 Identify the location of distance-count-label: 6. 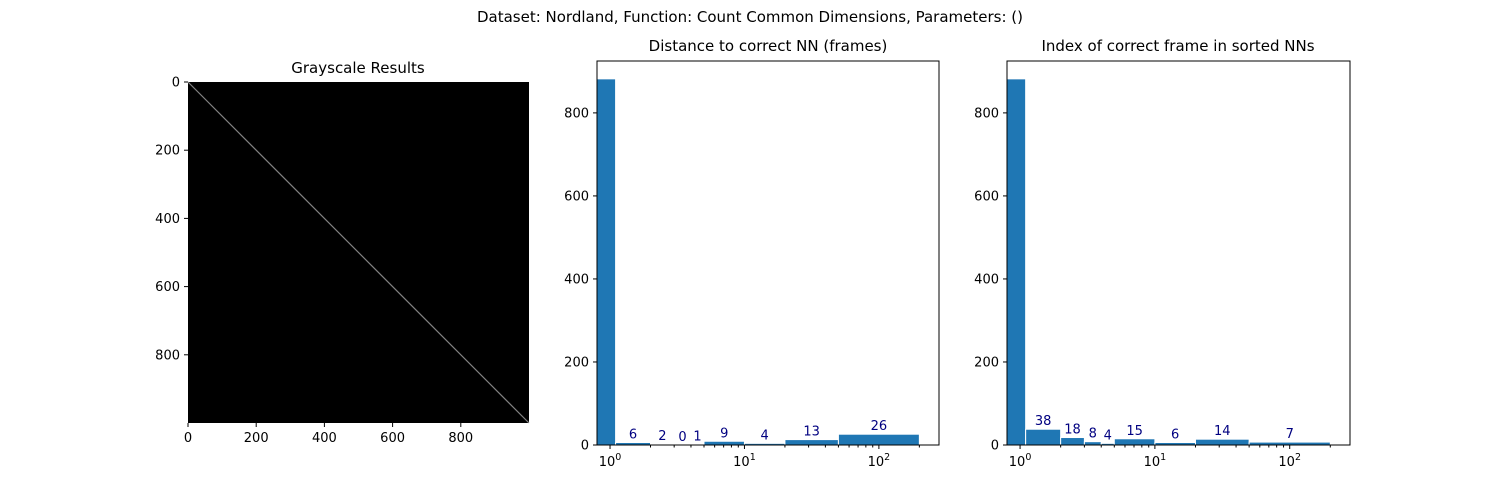
(633, 435).